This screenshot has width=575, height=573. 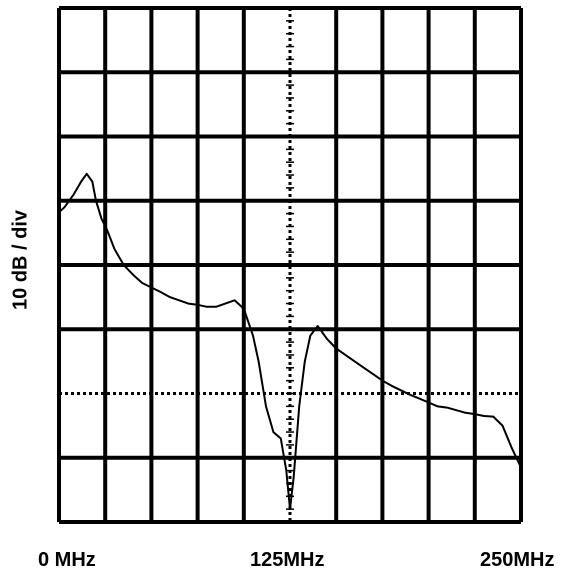 What do you see at coordinates (290, 265) in the screenshot?
I see `center-tick-marks` at bounding box center [290, 265].